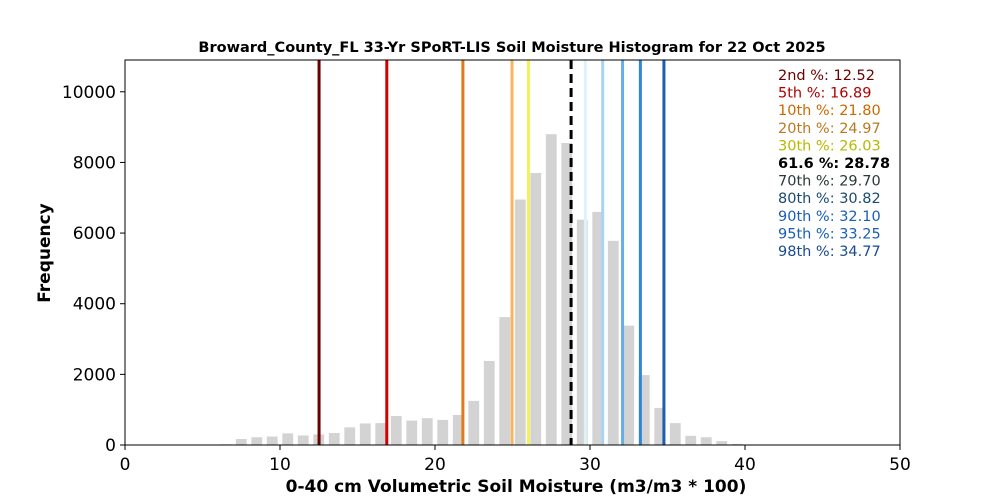 This screenshot has height=500, width=1000. I want to click on y-axis-label: Frequency, so click(45, 253).